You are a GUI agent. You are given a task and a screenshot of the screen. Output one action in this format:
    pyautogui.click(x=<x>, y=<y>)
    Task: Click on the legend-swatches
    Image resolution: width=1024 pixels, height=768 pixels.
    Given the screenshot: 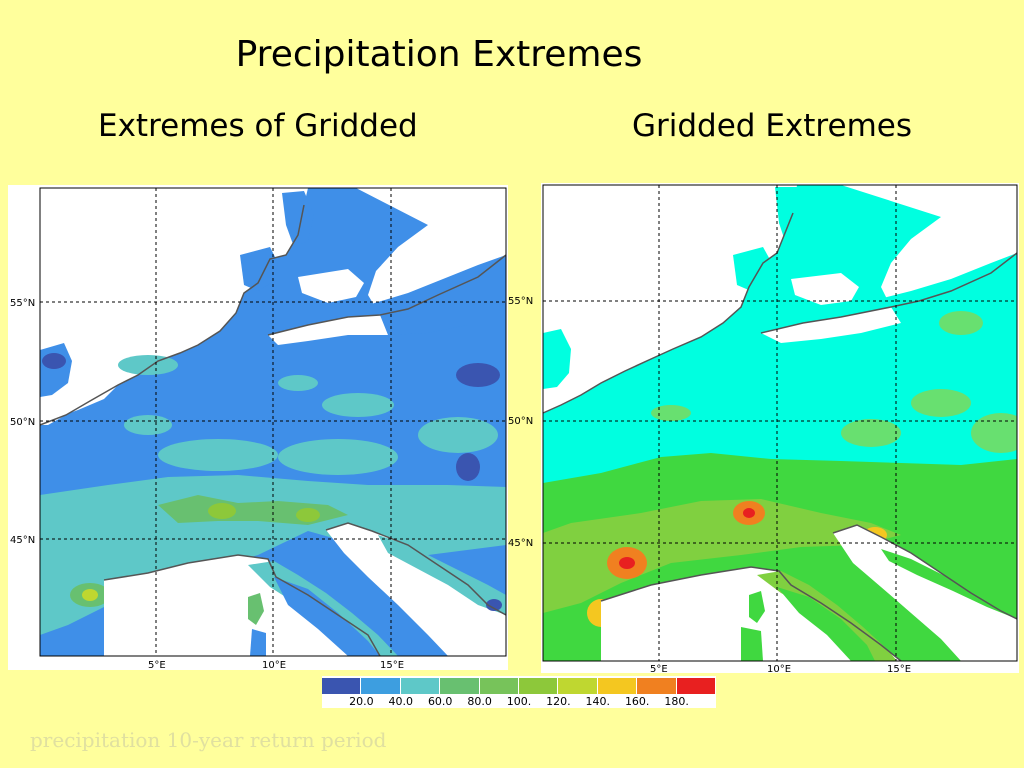 What is the action you would take?
    pyautogui.click(x=519, y=686)
    